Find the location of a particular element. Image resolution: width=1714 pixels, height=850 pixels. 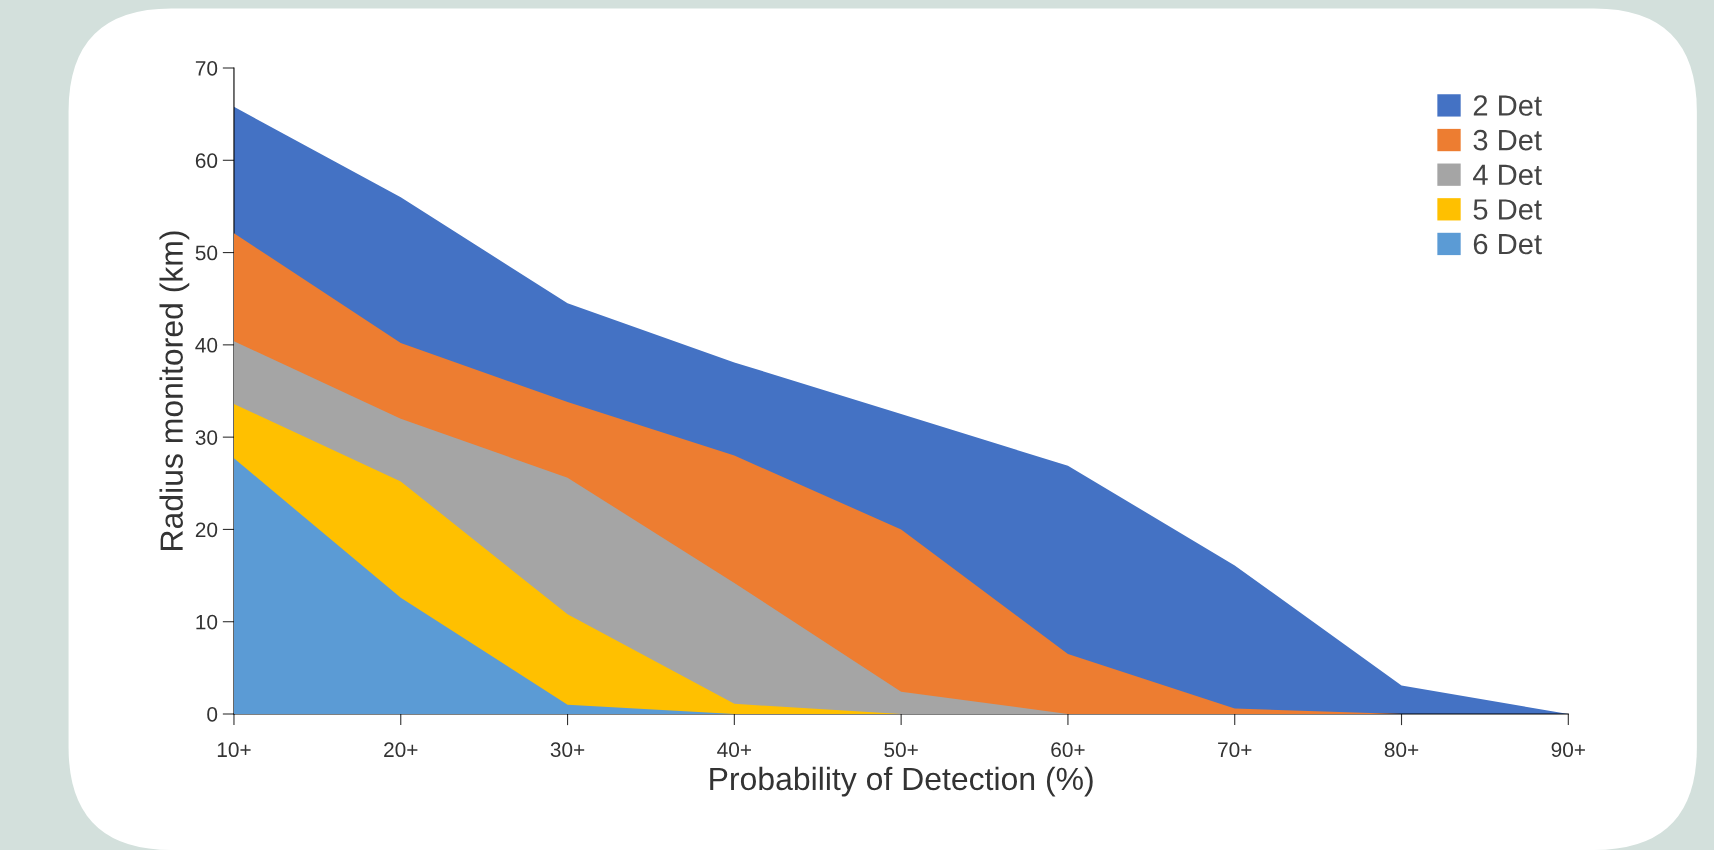

x-tick-label: 60+ is located at coordinates (1068, 750).